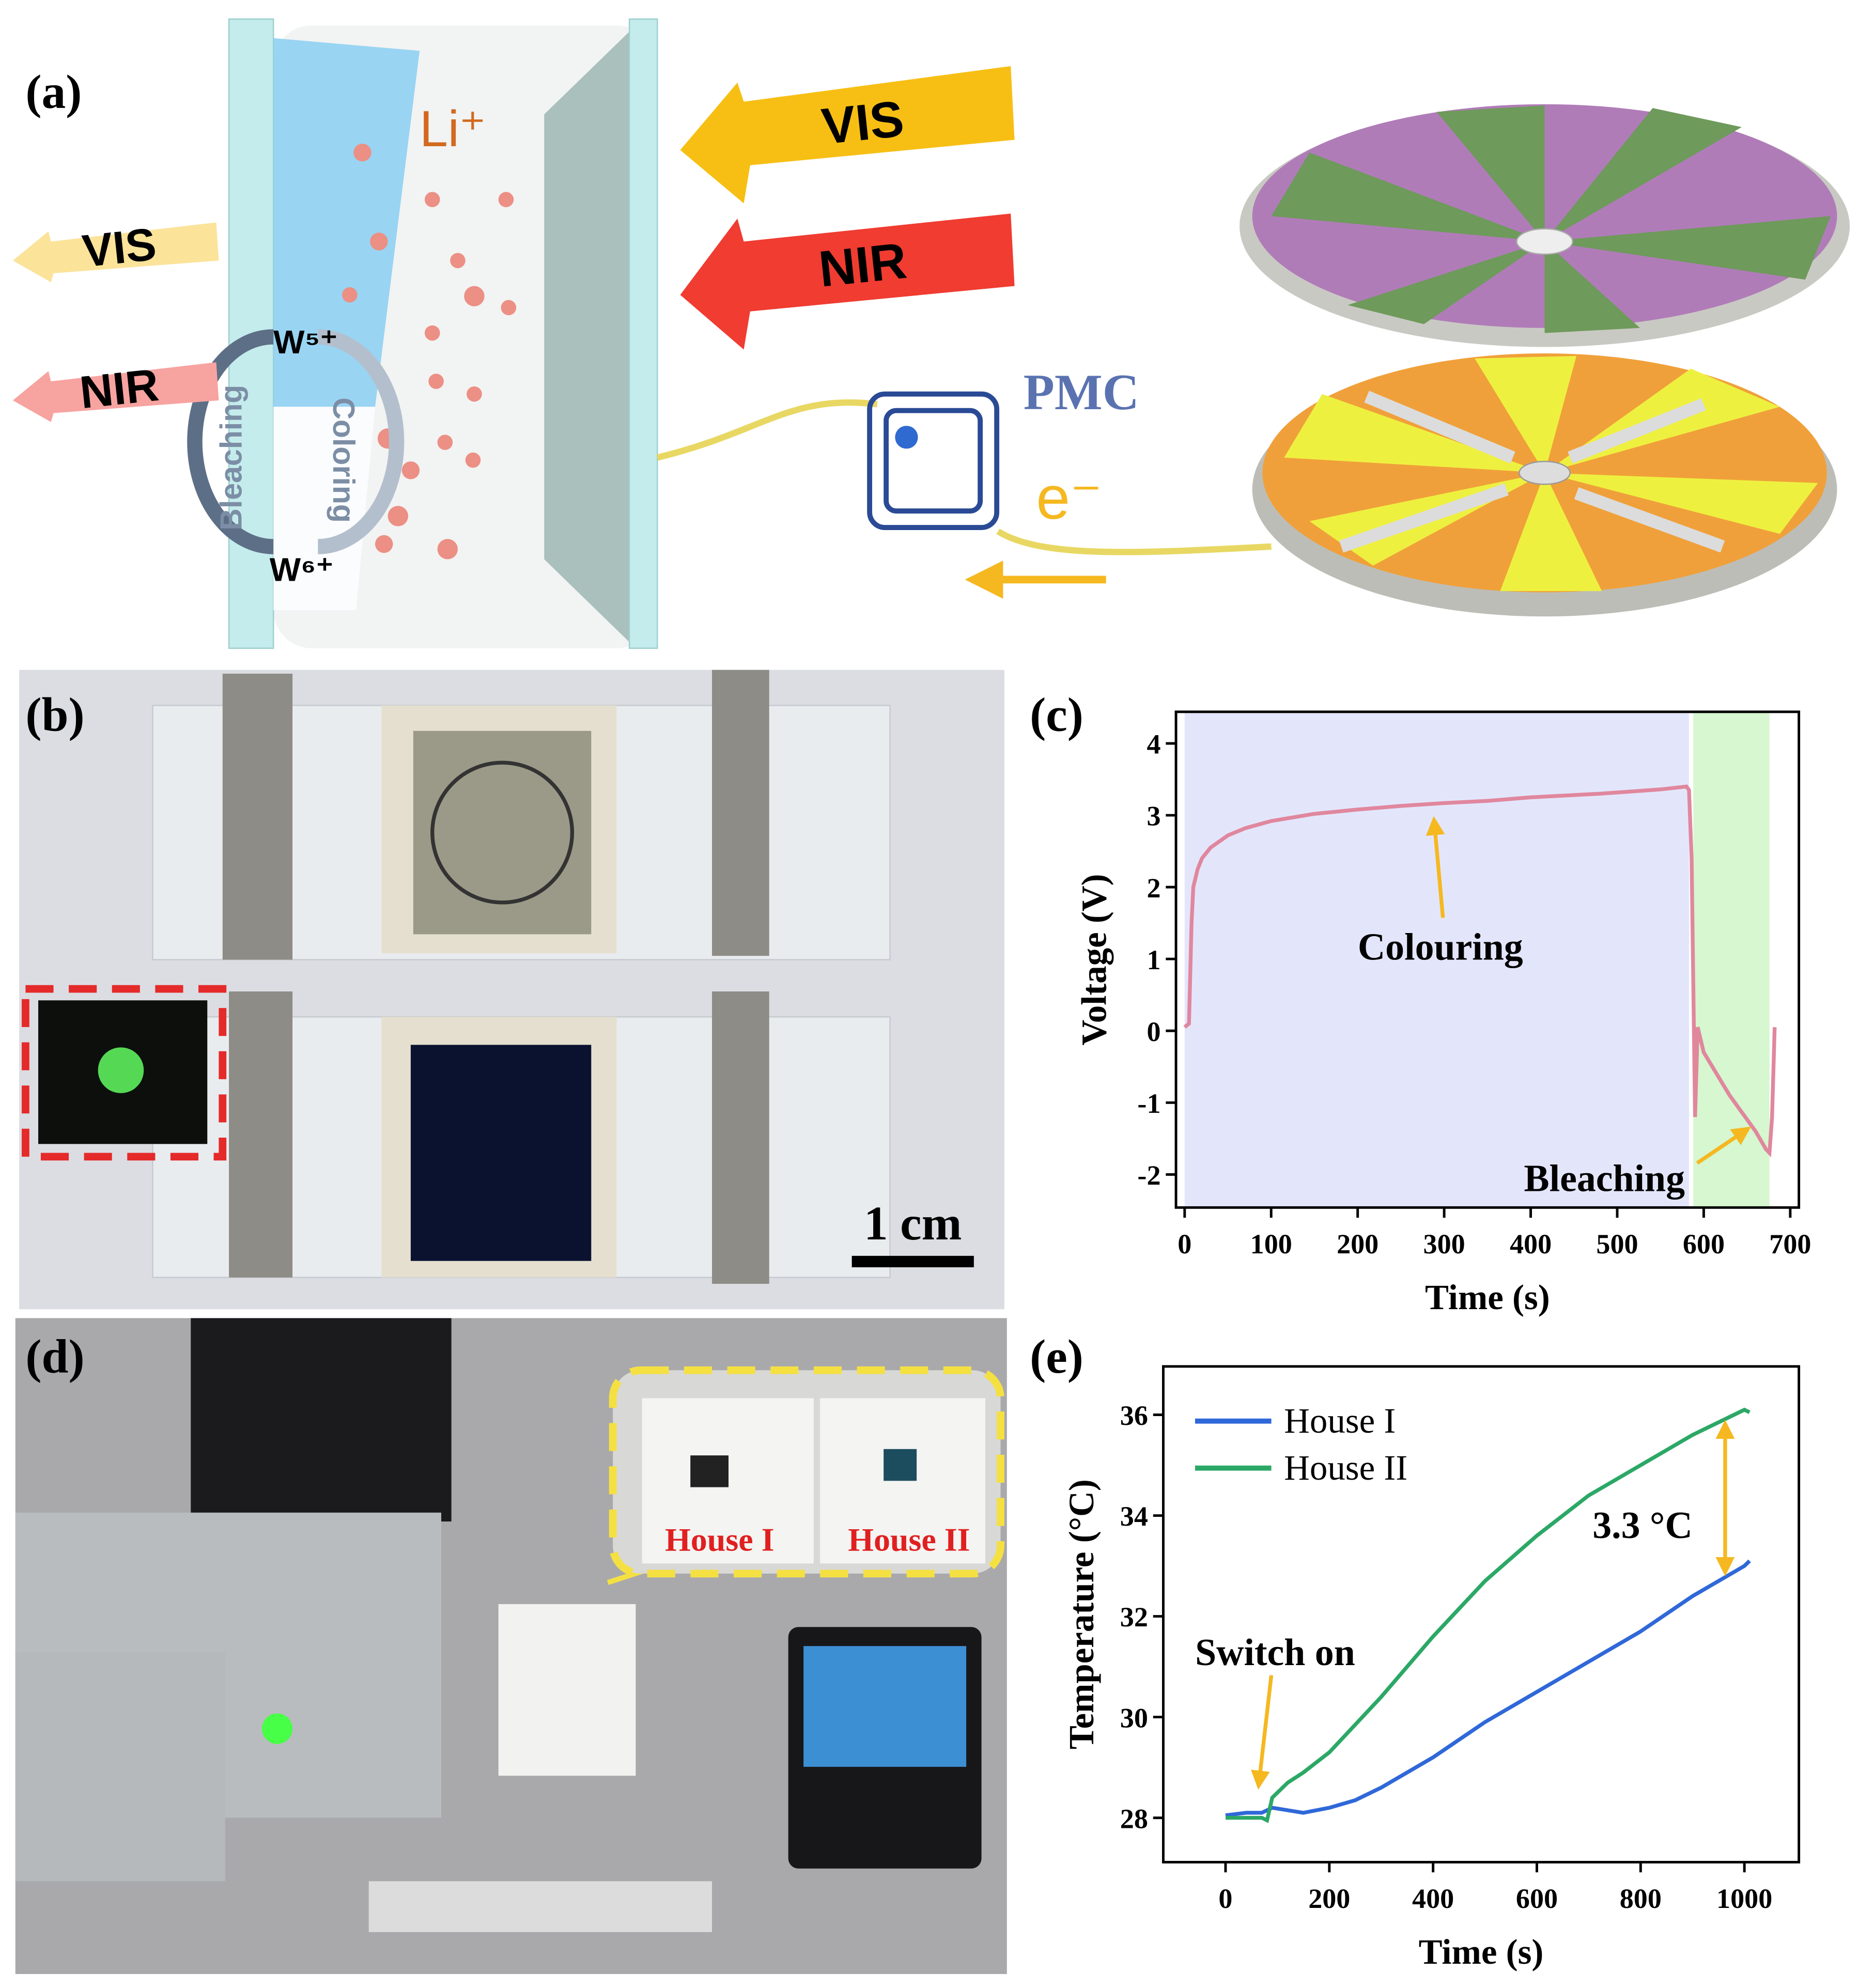 This screenshot has height=1988, width=1874. Describe the element at coordinates (1641, 1898) in the screenshot. I see `x-tick-label: 800` at that location.